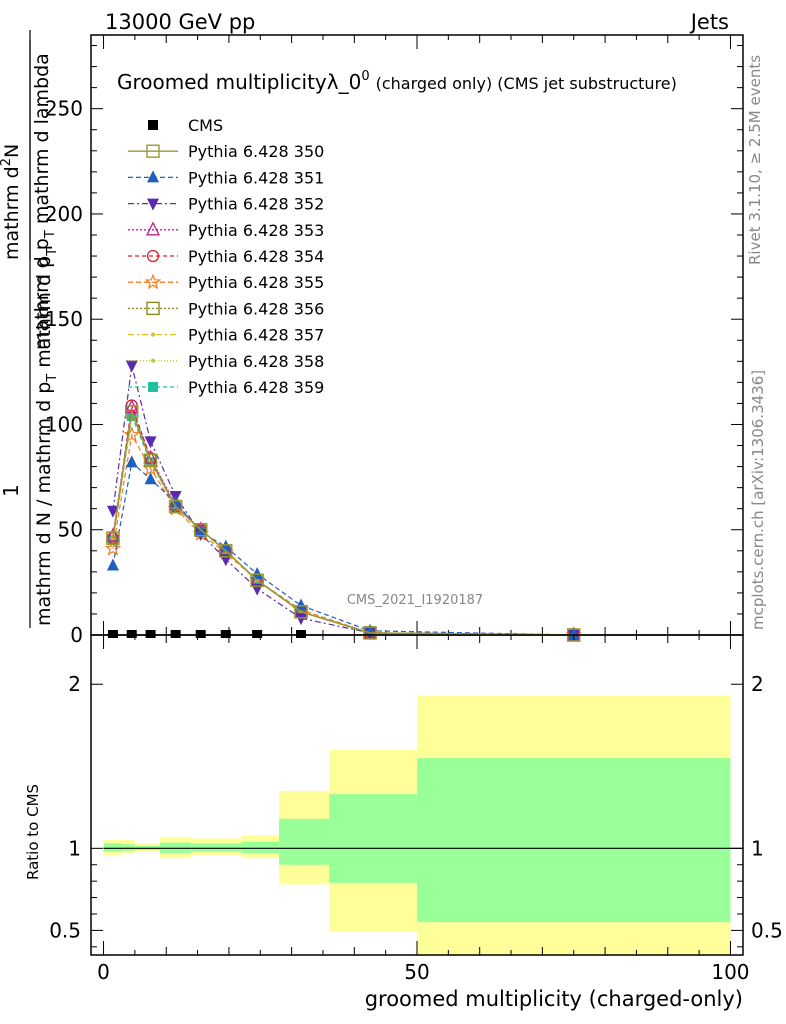 The image size is (786, 1024). I want to click on ratio-y-label: Ratio to CMS, so click(33, 832).